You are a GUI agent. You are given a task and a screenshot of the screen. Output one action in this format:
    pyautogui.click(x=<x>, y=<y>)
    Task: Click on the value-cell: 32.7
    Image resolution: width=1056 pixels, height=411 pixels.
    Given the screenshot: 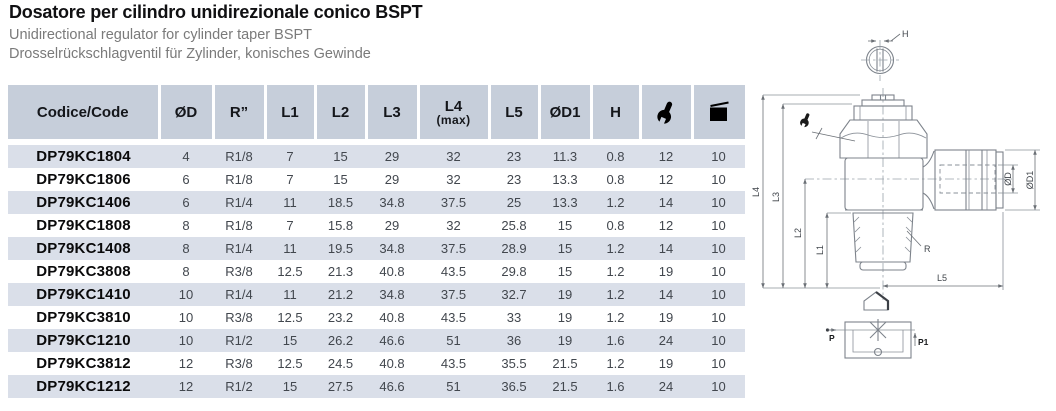 What is the action you would take?
    pyautogui.click(x=514, y=294)
    